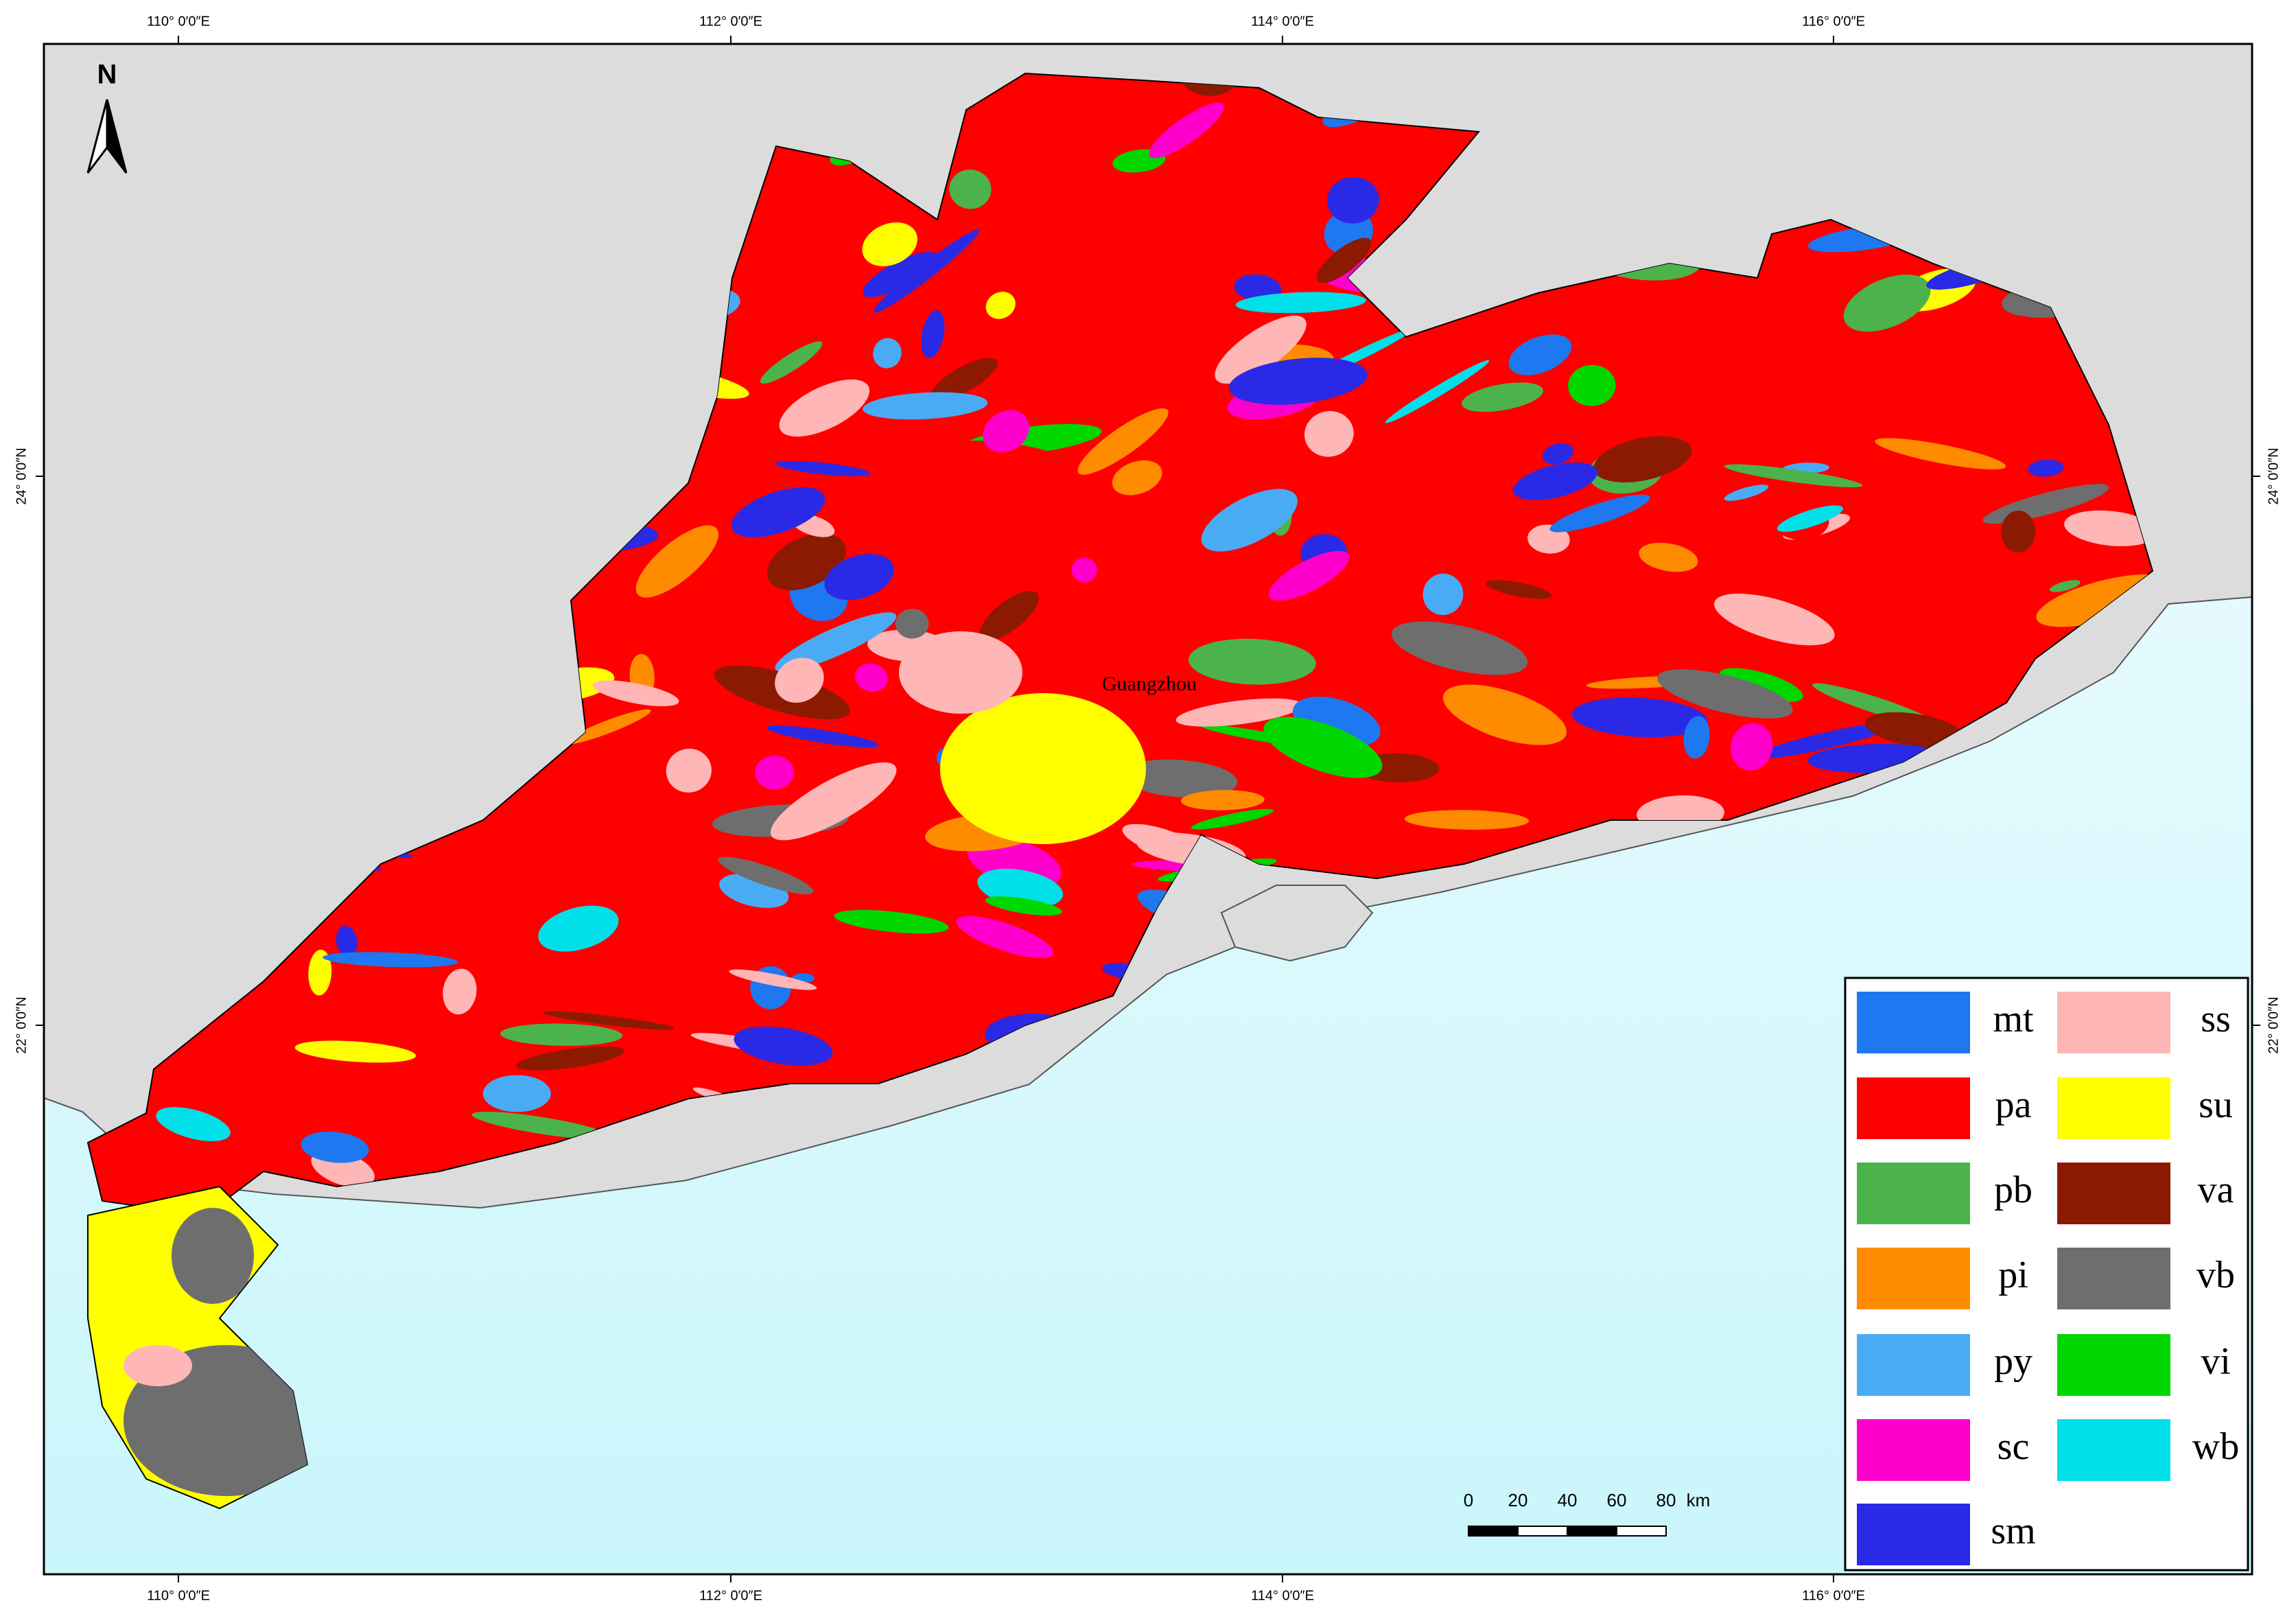 This screenshot has height=1623, width=2296. I want to click on north-label: N, so click(107, 75).